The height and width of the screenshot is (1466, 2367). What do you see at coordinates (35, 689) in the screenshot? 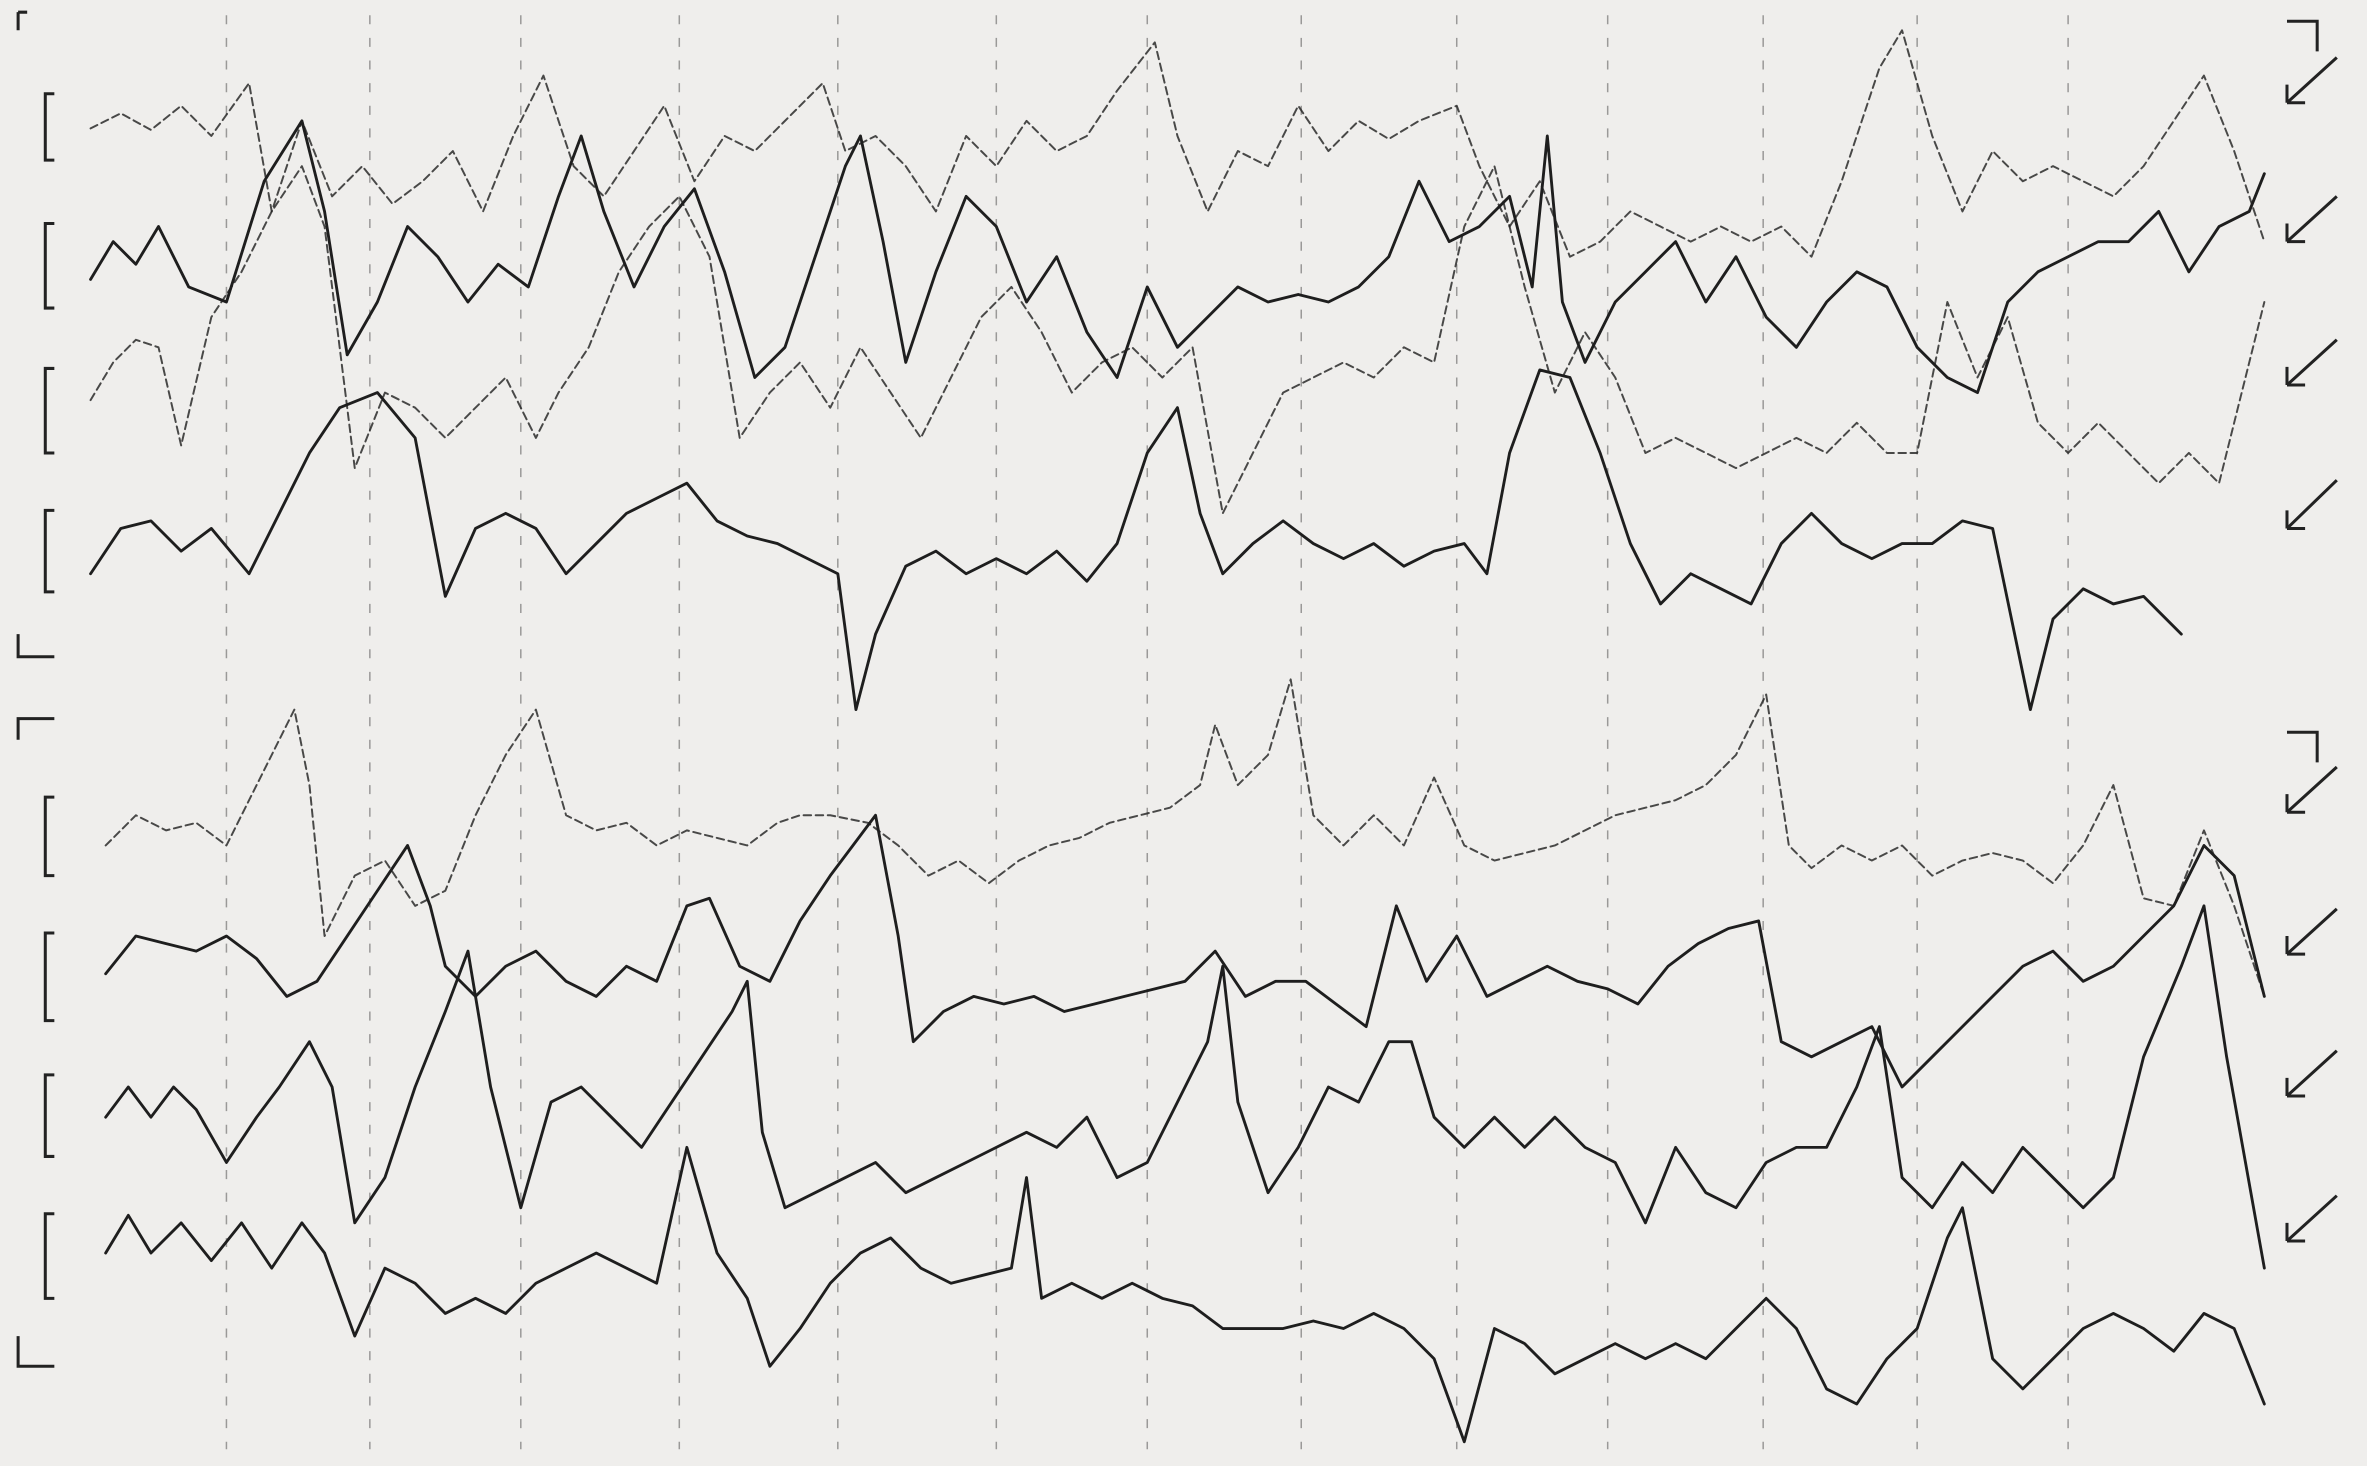
I see `left-brackets` at bounding box center [35, 689].